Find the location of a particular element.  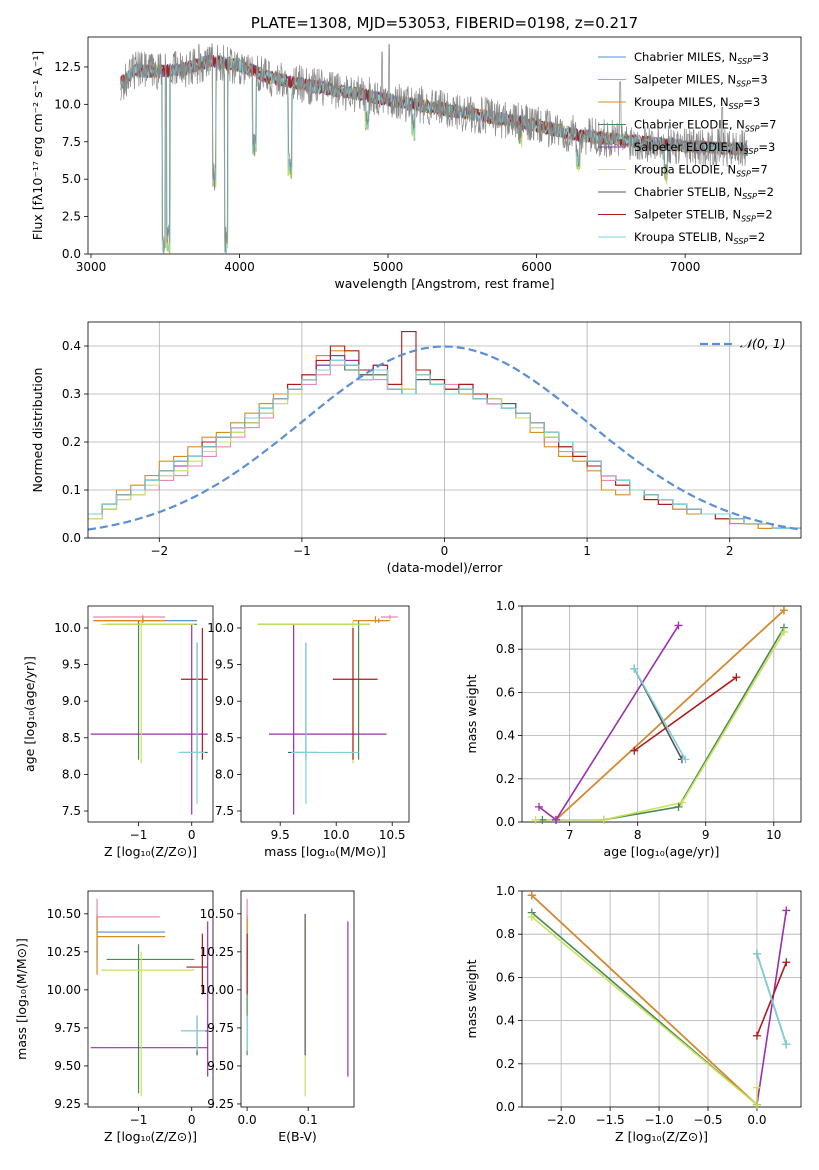

legend-entry: Salpeter STELIB, NSSP=2 is located at coordinates (703, 216).